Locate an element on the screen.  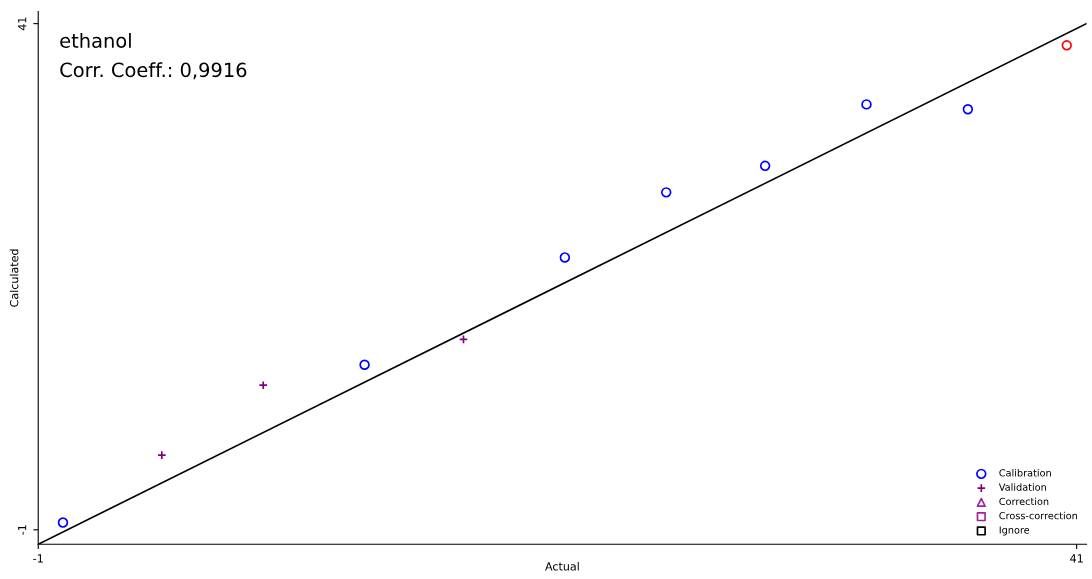
annotation: Corr. Coeff.: 0,9916 is located at coordinates (153, 71).